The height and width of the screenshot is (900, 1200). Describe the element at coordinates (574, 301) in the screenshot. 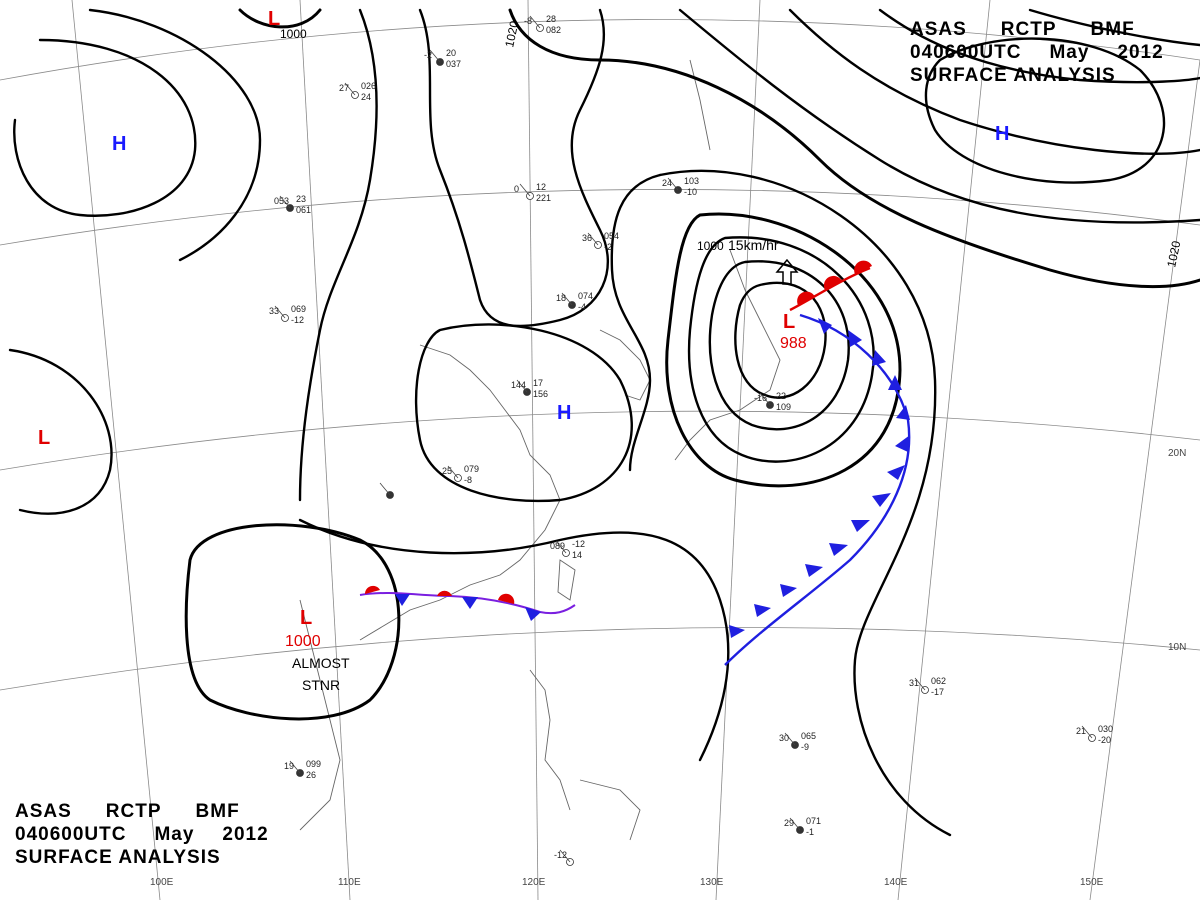

I see `station-plot: 18 074-4` at that location.